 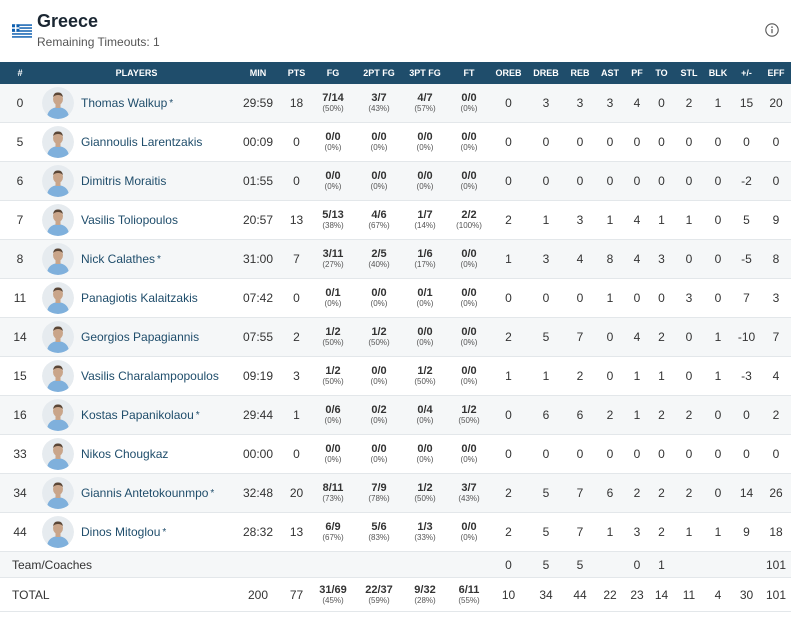 I want to click on stat-reb: 0, so click(x=580, y=454).